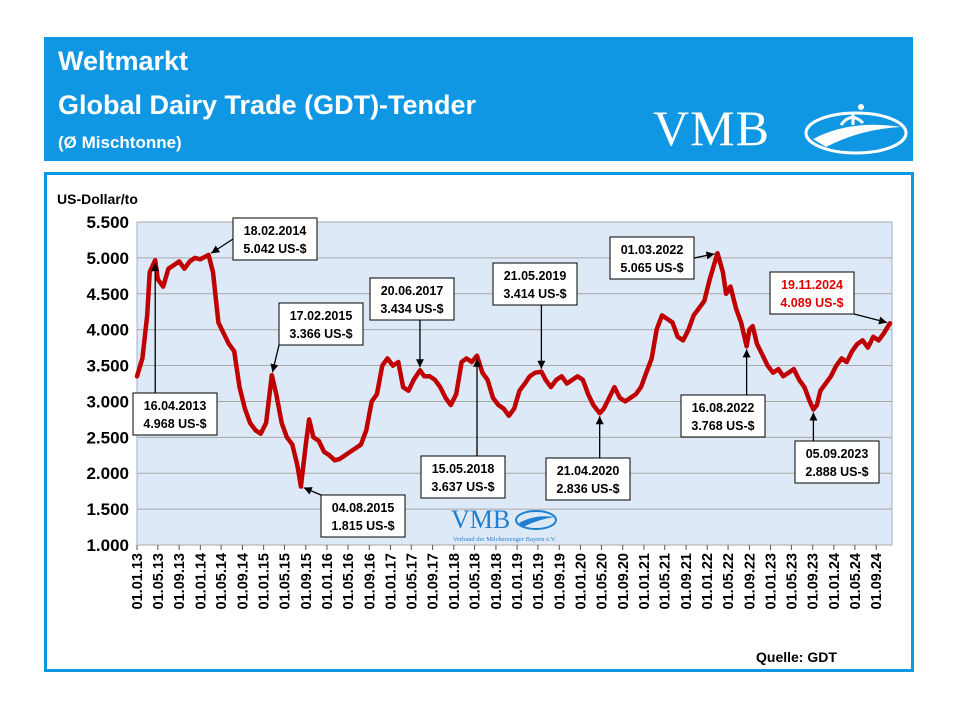 The width and height of the screenshot is (960, 720). What do you see at coordinates (835, 581) in the screenshot?
I see `x-tick-label: 01.01.24` at bounding box center [835, 581].